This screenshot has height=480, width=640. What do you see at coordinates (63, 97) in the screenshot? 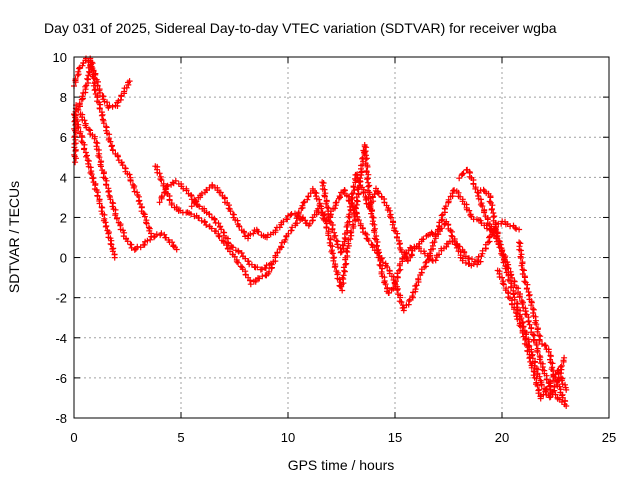
I see `y-tick-label: 8` at bounding box center [63, 97].